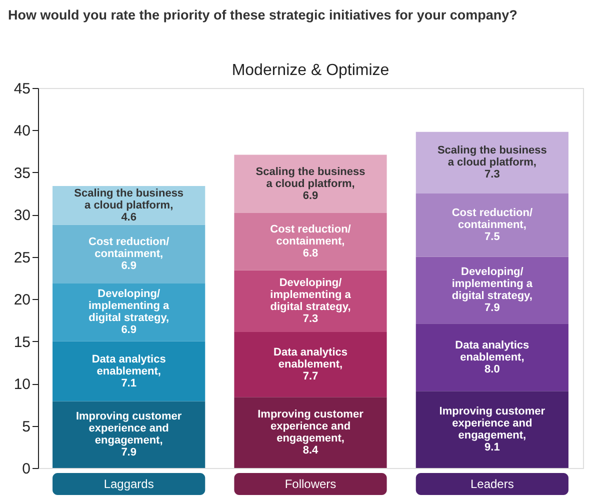  What do you see at coordinates (22, 257) in the screenshot?
I see `y-tick-label: 25` at bounding box center [22, 257].